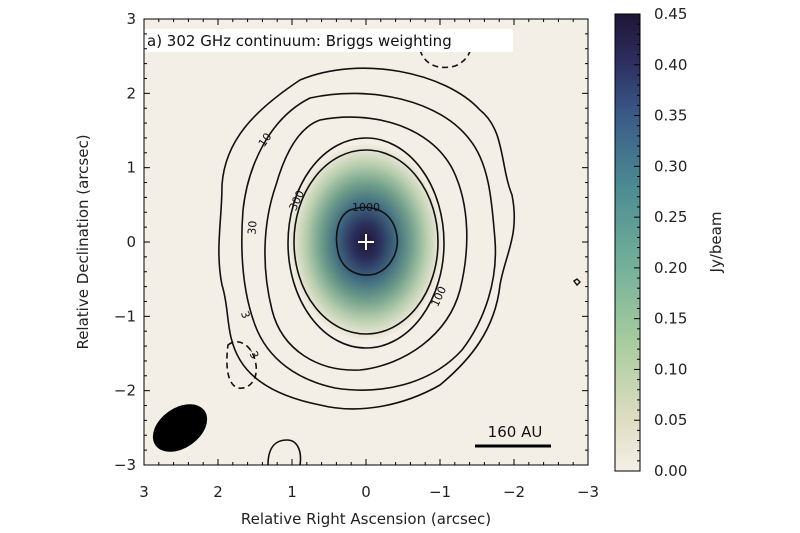  Describe the element at coordinates (366, 519) in the screenshot. I see `x-axis-label: Relative Right Ascension (arcsec)` at that location.